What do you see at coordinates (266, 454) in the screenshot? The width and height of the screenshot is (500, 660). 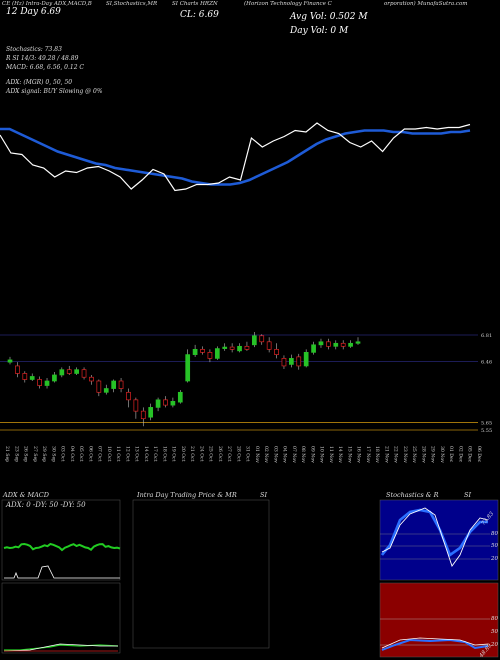 I see `date-label: 02 Nov` at bounding box center [266, 454].